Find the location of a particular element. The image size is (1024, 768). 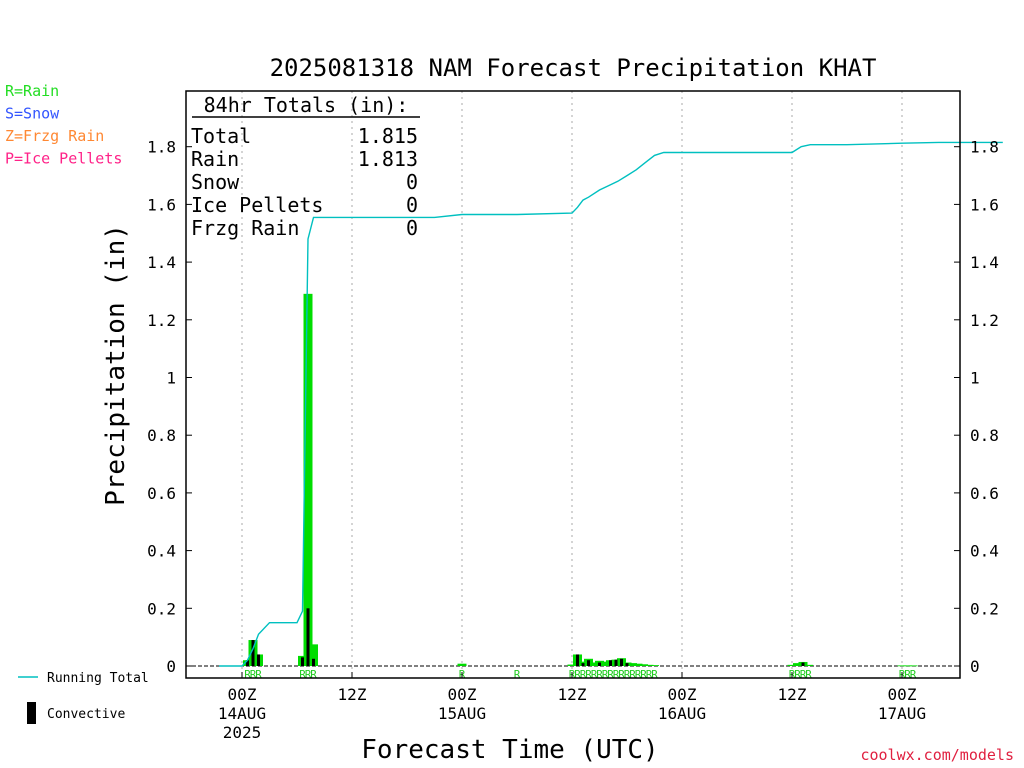

y-tick-label-right: 1.6 is located at coordinates (984, 204).